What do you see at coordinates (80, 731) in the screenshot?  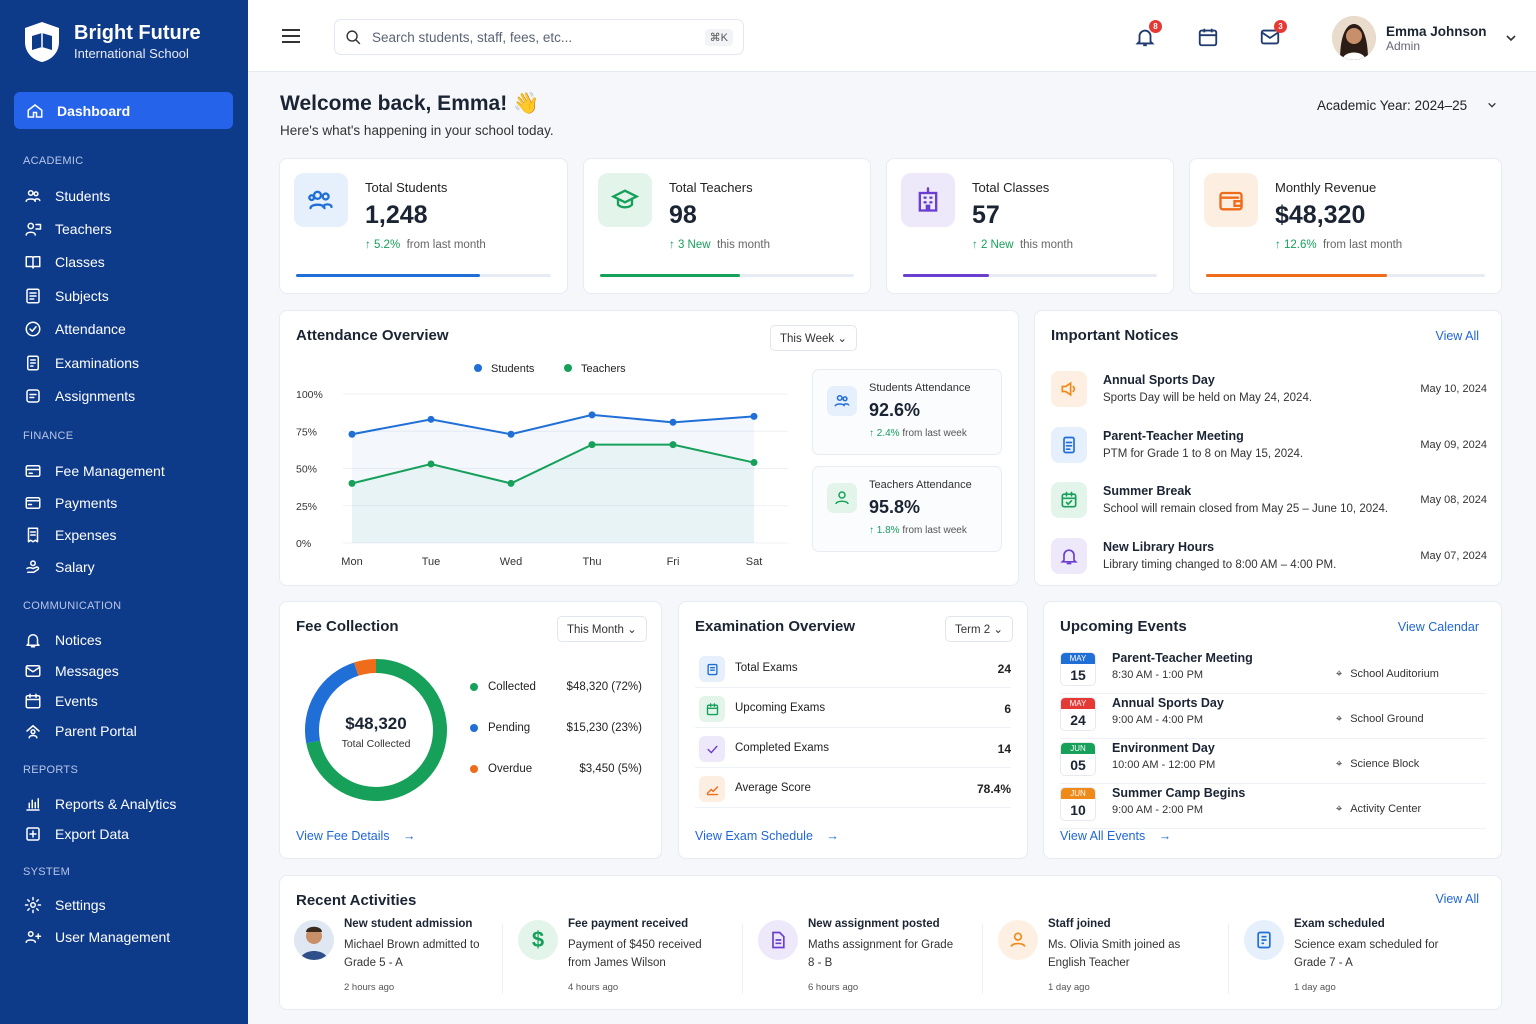 I see `sidebar-item-parent-portal: Parent Portal` at bounding box center [80, 731].